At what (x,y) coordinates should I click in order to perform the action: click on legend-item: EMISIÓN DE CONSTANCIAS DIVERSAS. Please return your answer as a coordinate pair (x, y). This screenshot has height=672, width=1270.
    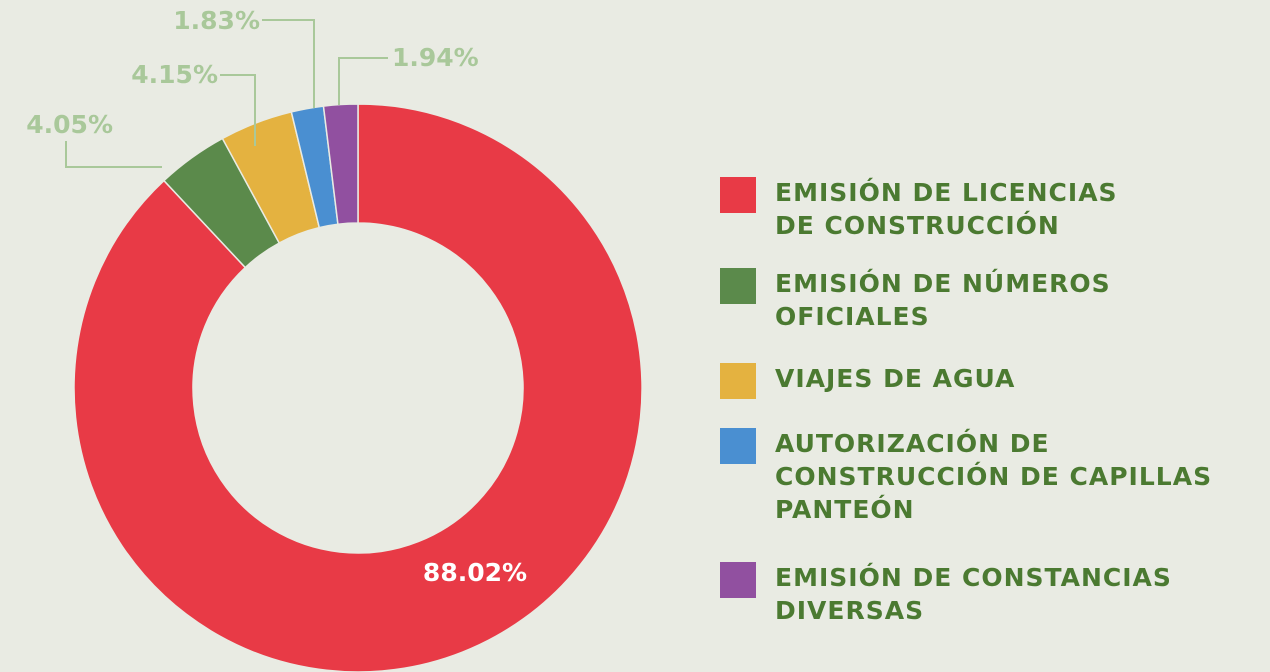
    Looking at the image, I should click on (946, 594).